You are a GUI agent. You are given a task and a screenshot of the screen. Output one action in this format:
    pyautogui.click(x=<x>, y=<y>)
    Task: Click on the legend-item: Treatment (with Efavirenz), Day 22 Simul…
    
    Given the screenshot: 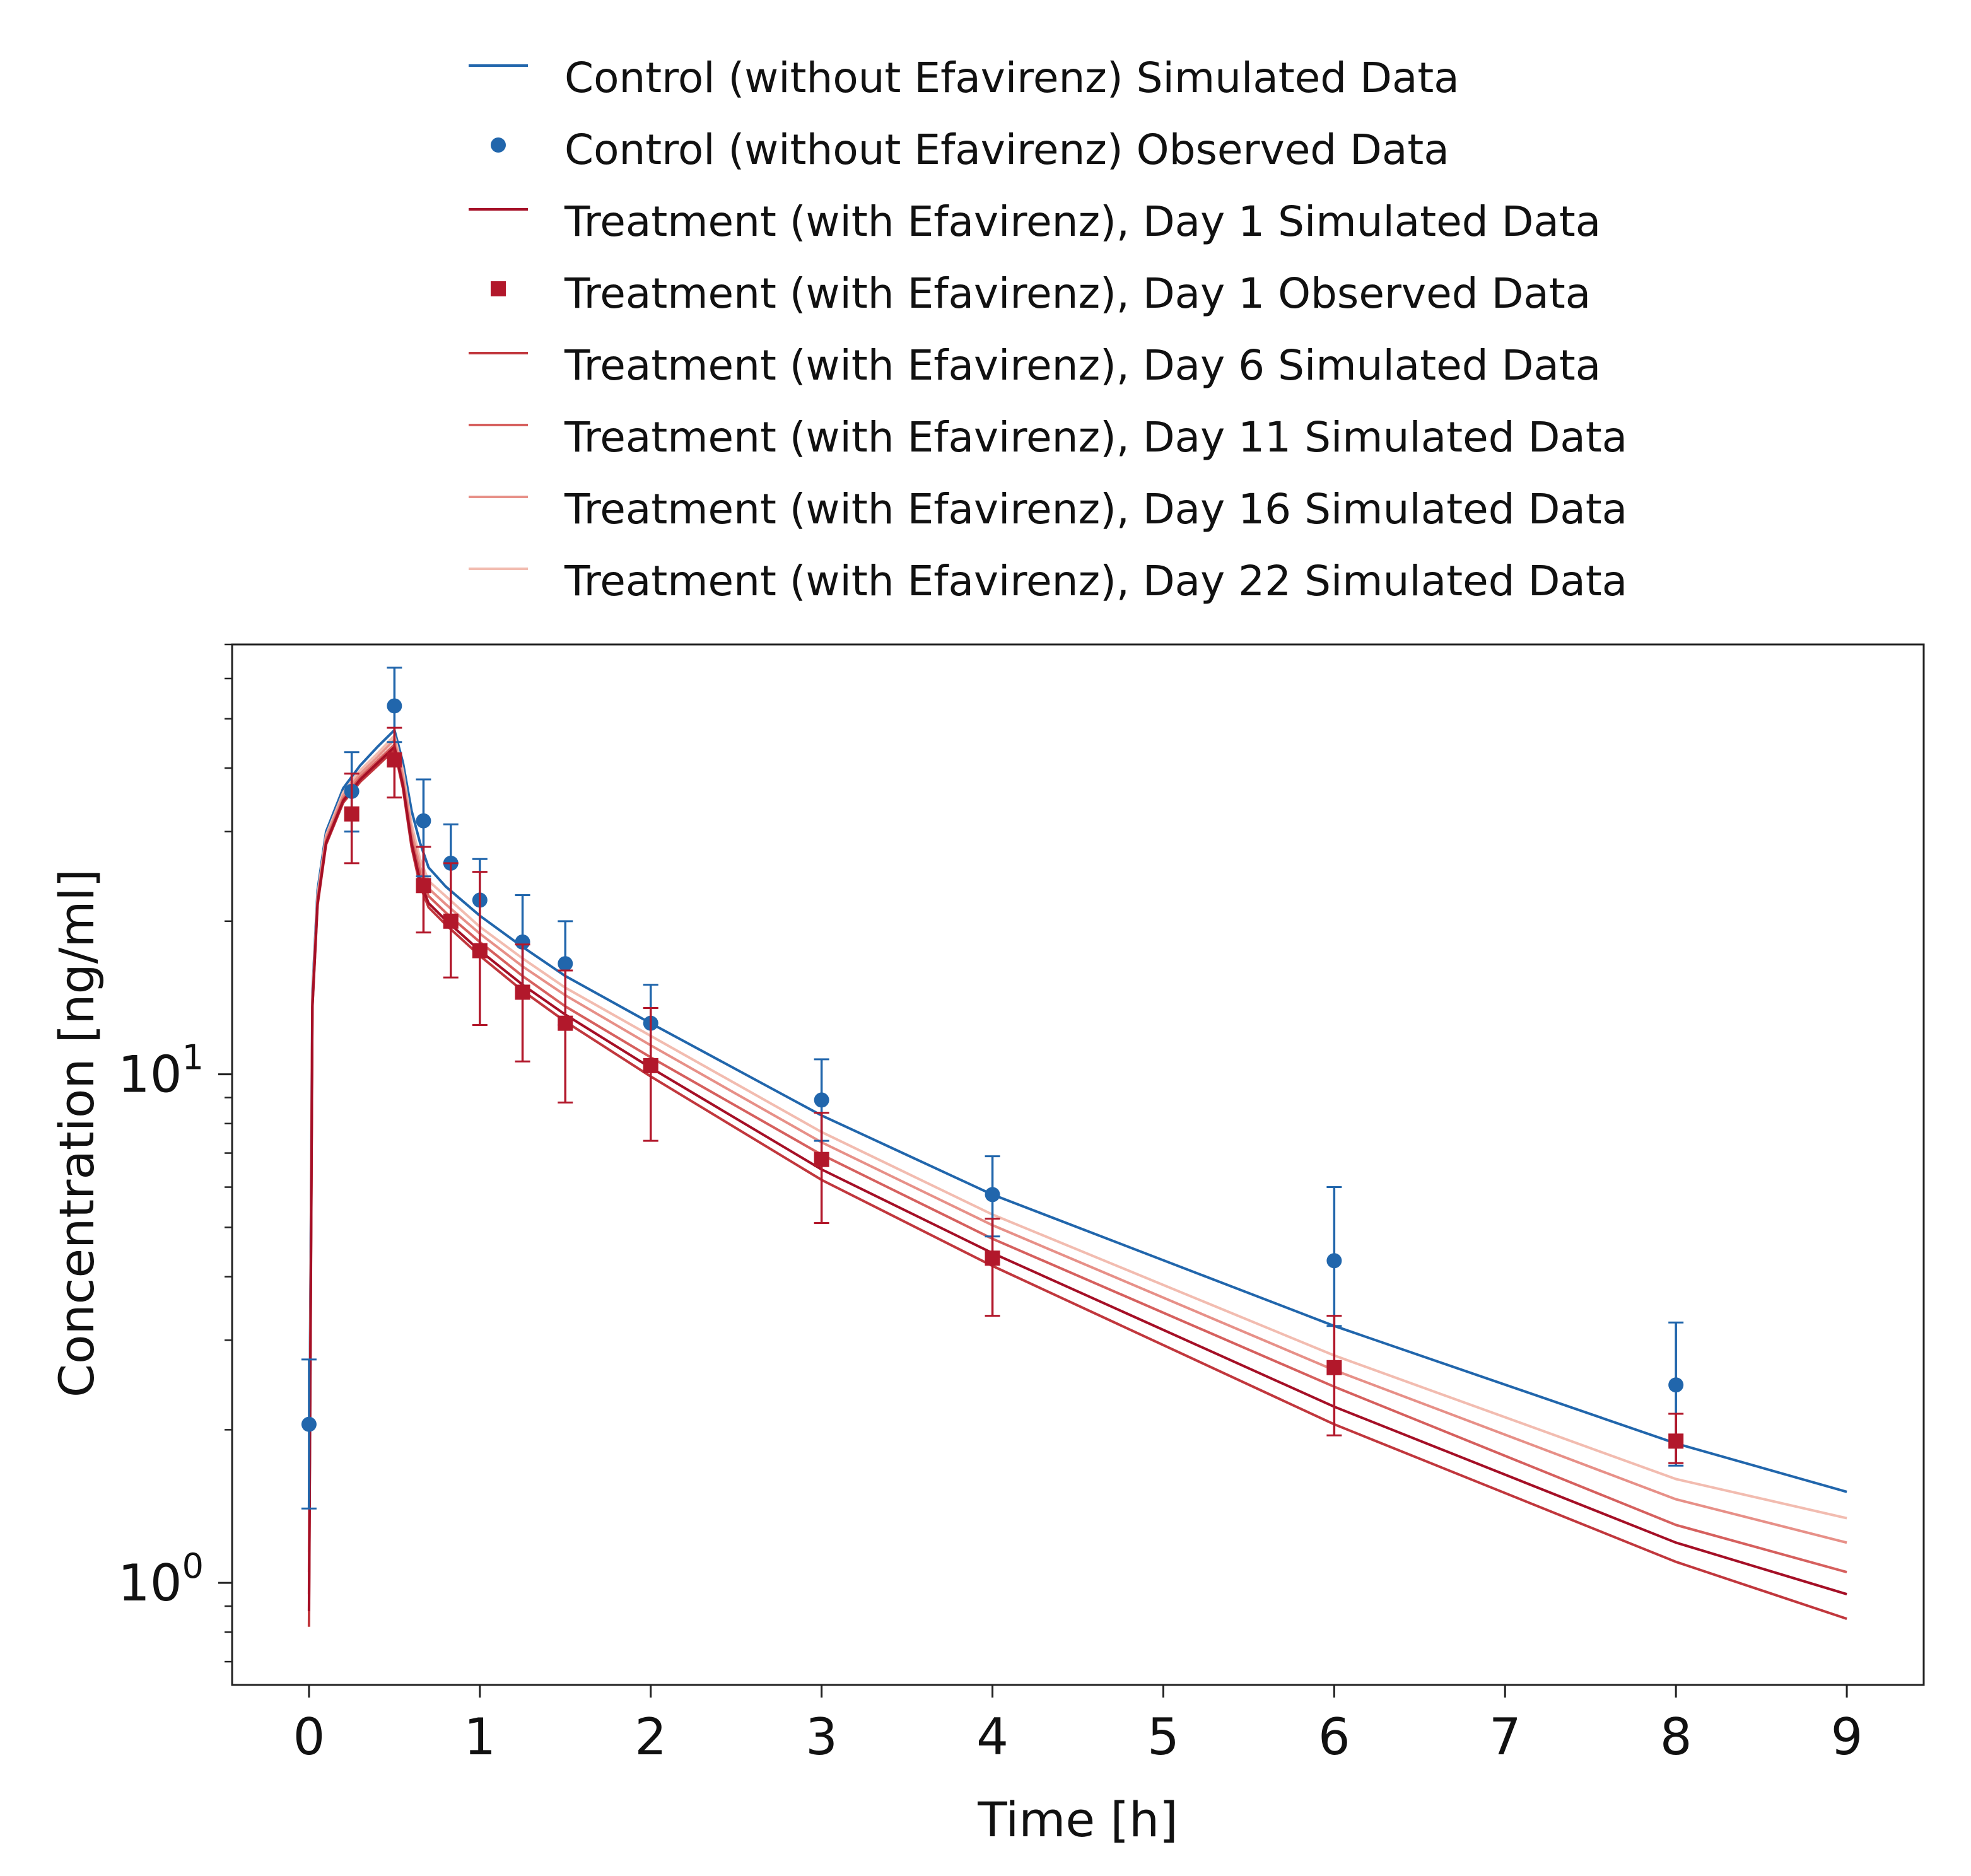 What is the action you would take?
    pyautogui.click(x=1126, y=583)
    